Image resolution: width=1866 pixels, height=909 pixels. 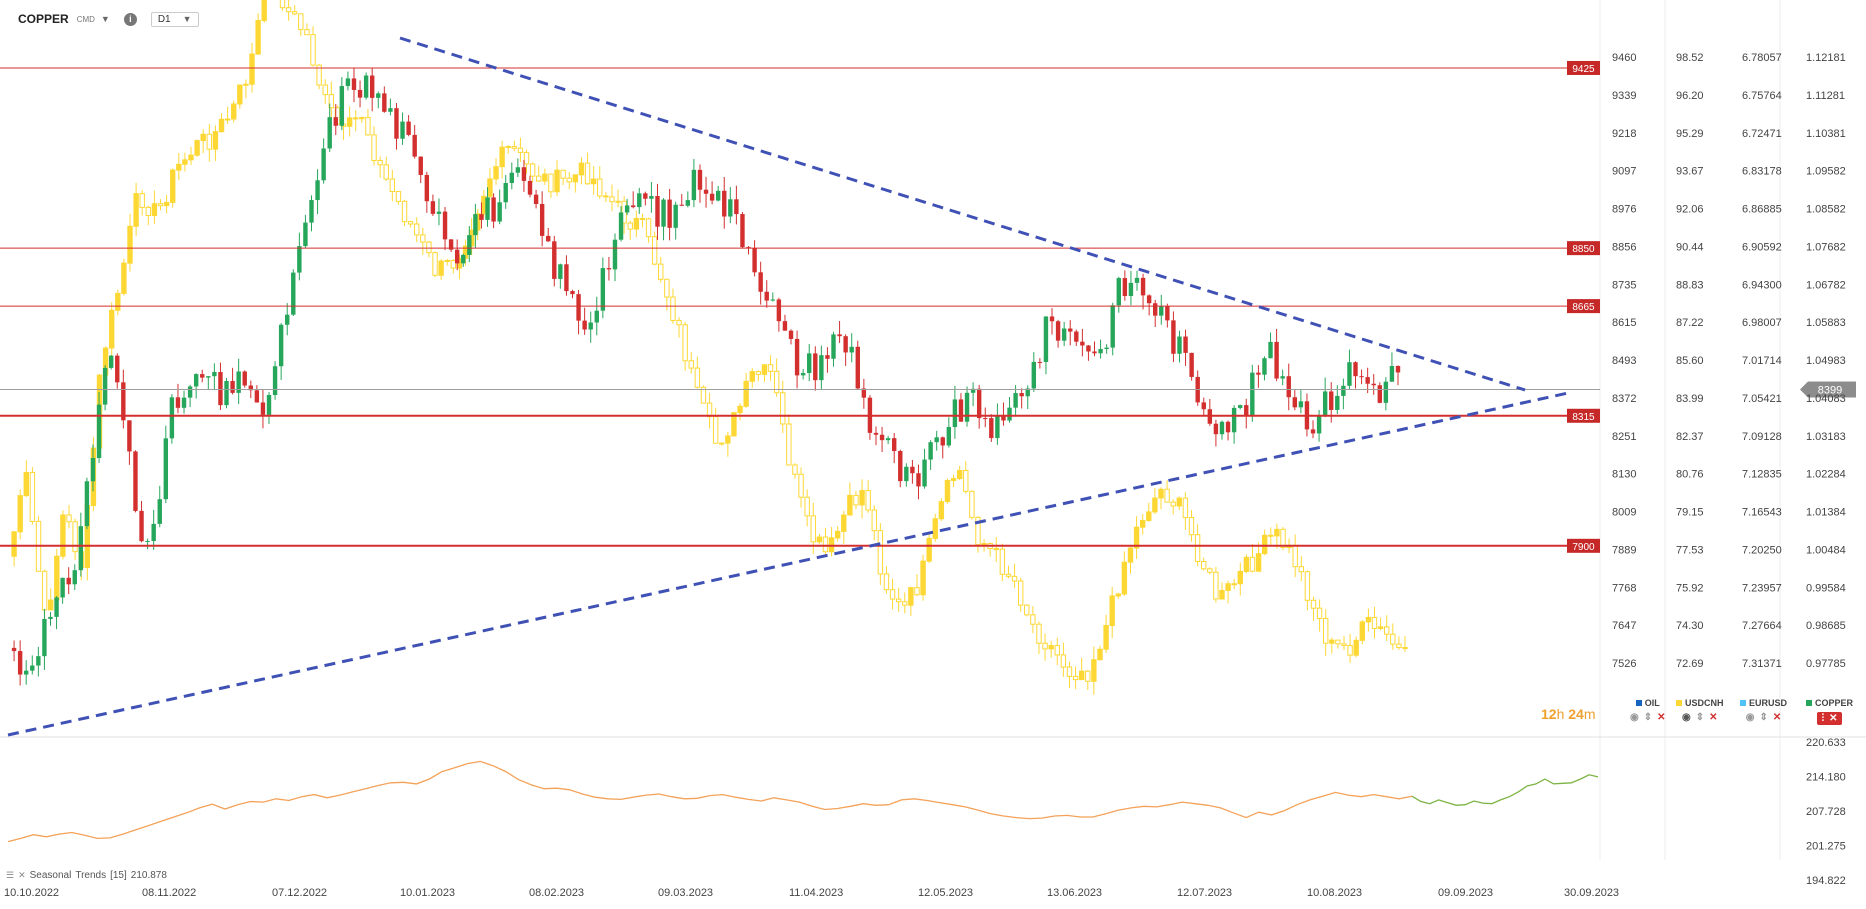 I want to click on y-tick-usdcnh: 7.31371, so click(x=1762, y=664).